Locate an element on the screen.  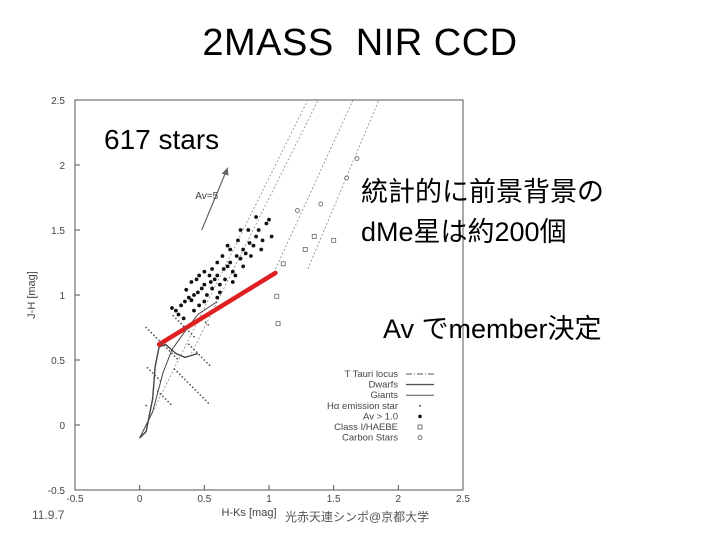
legend-label: Dwarfs is located at coordinates (383, 385).